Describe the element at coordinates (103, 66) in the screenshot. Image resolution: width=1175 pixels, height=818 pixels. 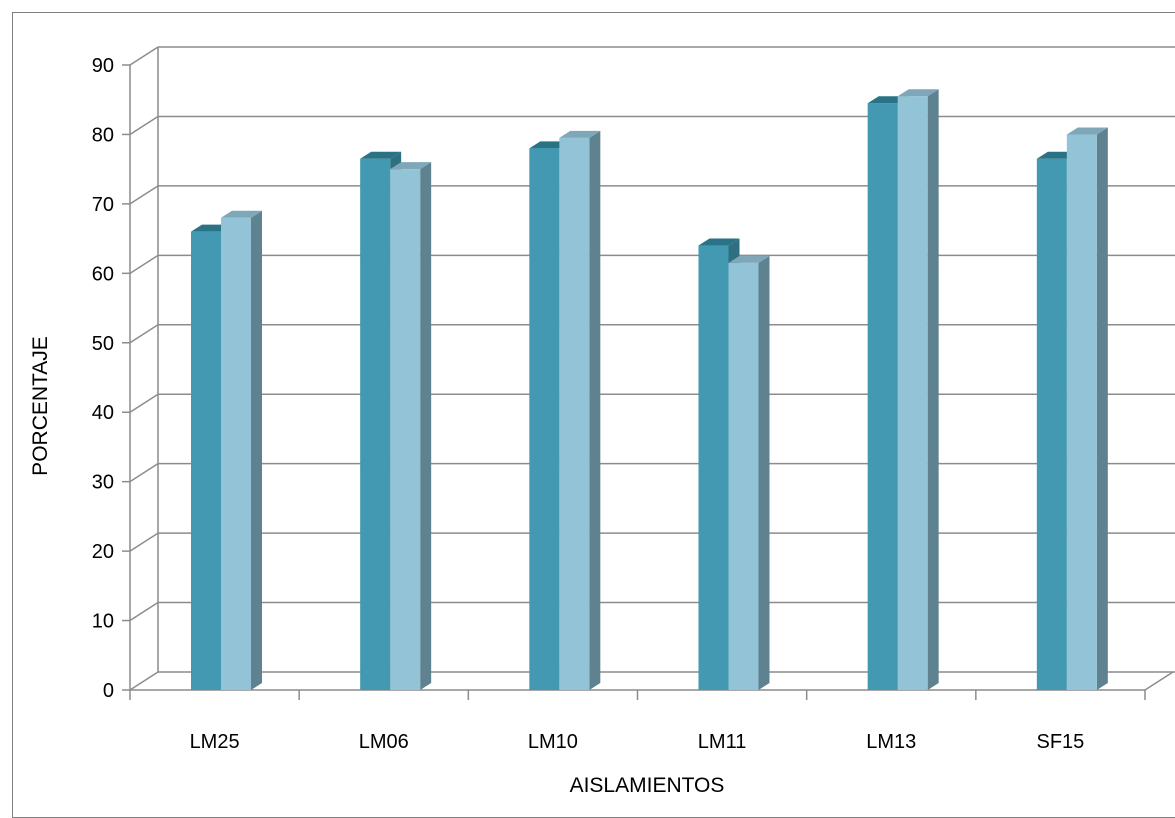
I see `y-tick-label: 90` at that location.